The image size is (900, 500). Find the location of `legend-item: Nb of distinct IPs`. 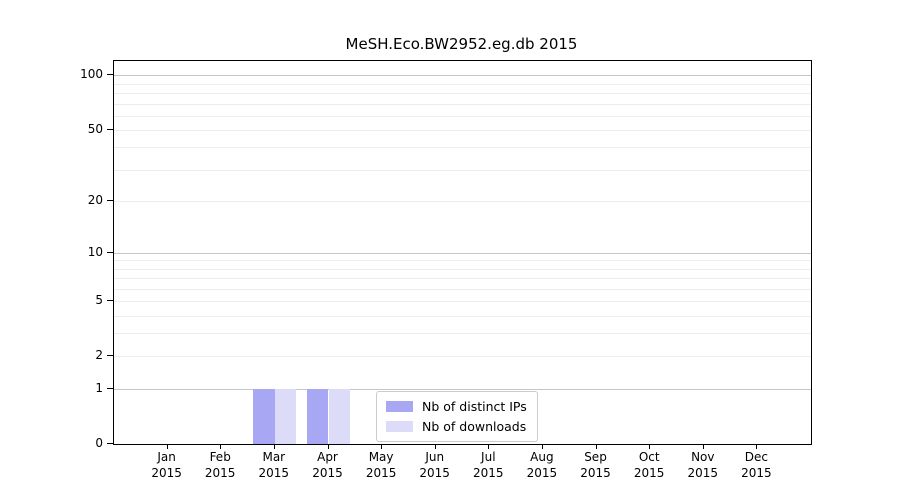

legend-item: Nb of distinct IPs is located at coordinates (456, 406).